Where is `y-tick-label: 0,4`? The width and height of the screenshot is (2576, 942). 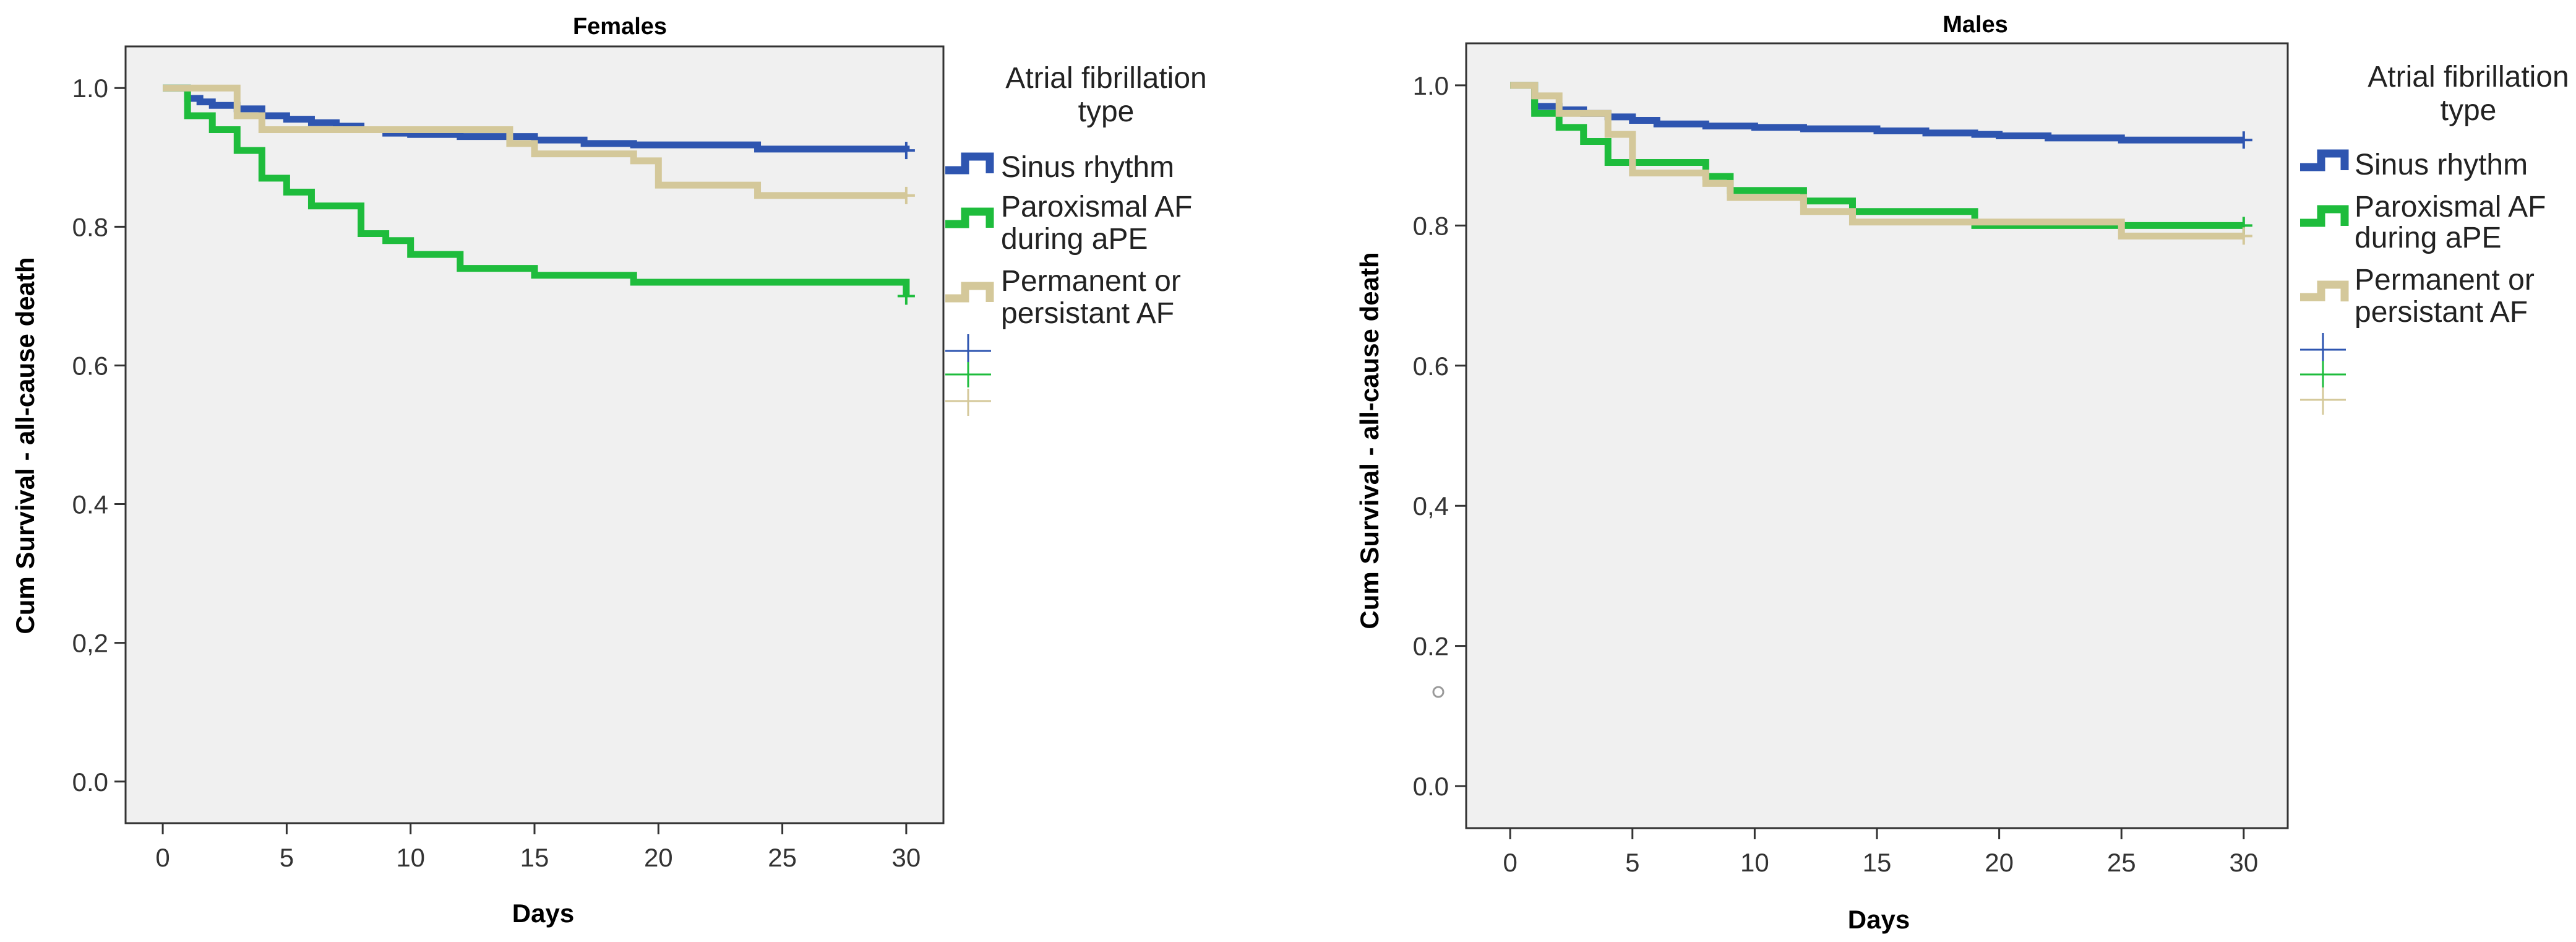
y-tick-label: 0,4 is located at coordinates (1431, 506).